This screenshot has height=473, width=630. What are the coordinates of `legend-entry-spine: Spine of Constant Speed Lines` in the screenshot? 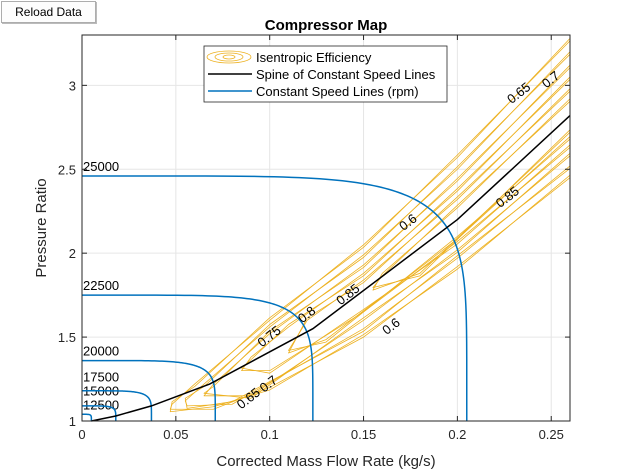 It's located at (346, 74).